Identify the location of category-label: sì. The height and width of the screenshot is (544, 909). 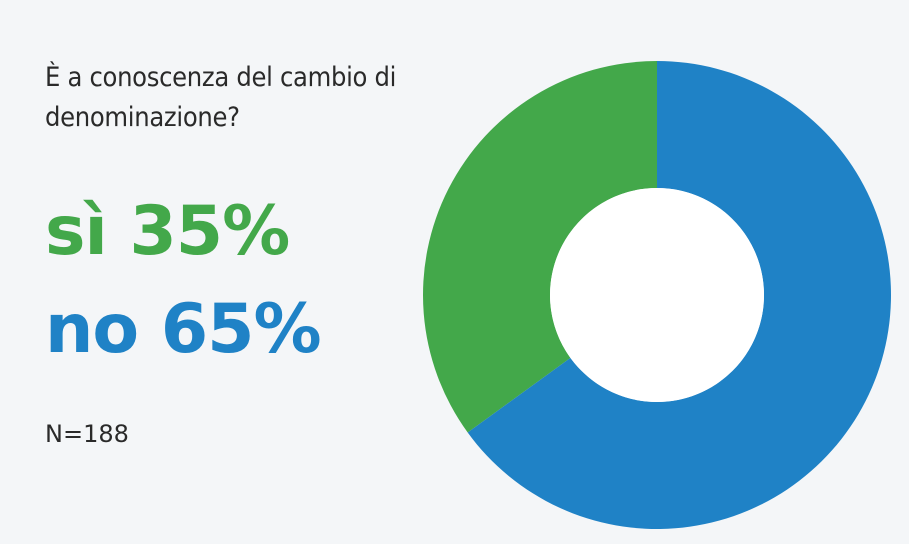
(76, 231).